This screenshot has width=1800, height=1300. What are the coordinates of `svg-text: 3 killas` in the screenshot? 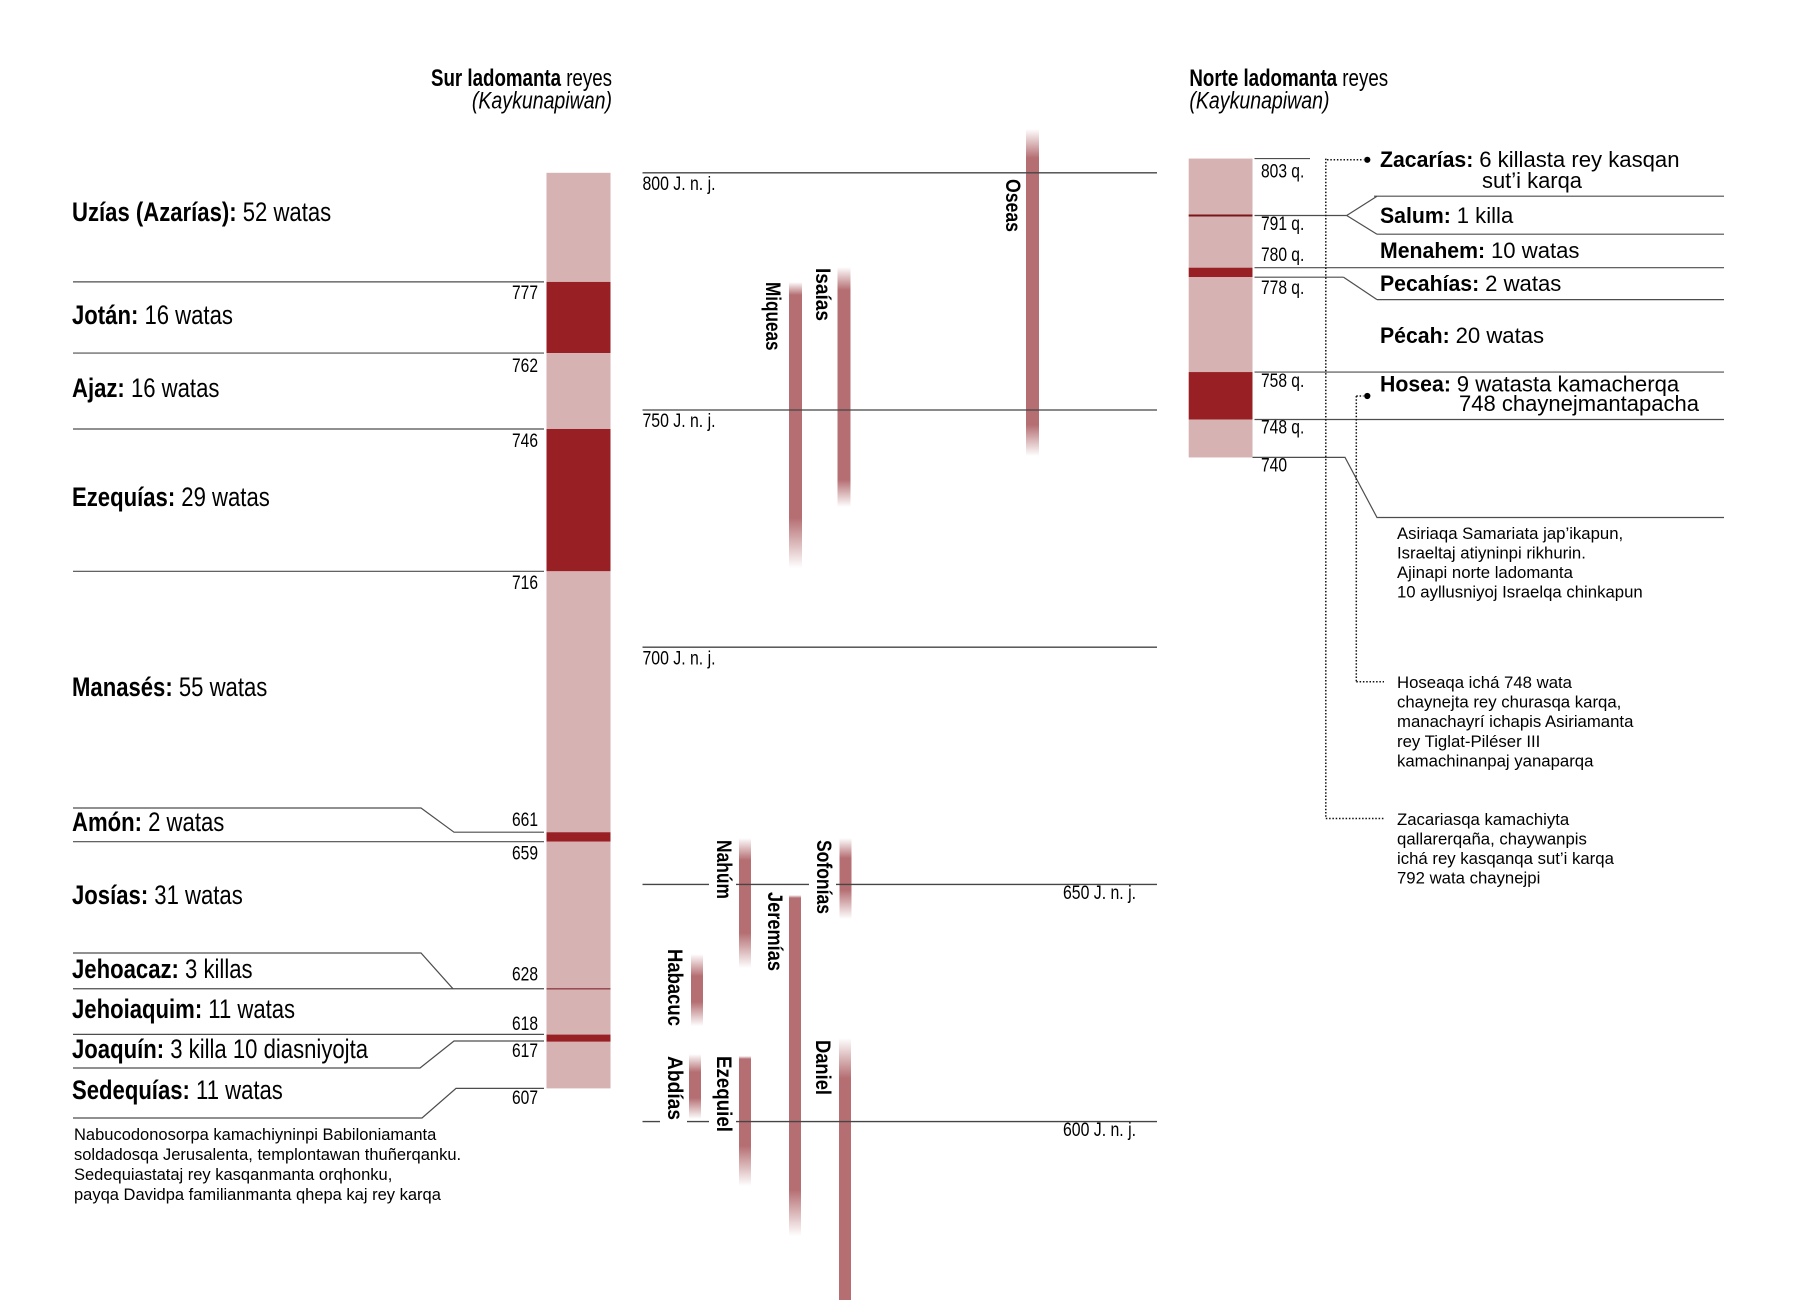 It's located at (219, 969).